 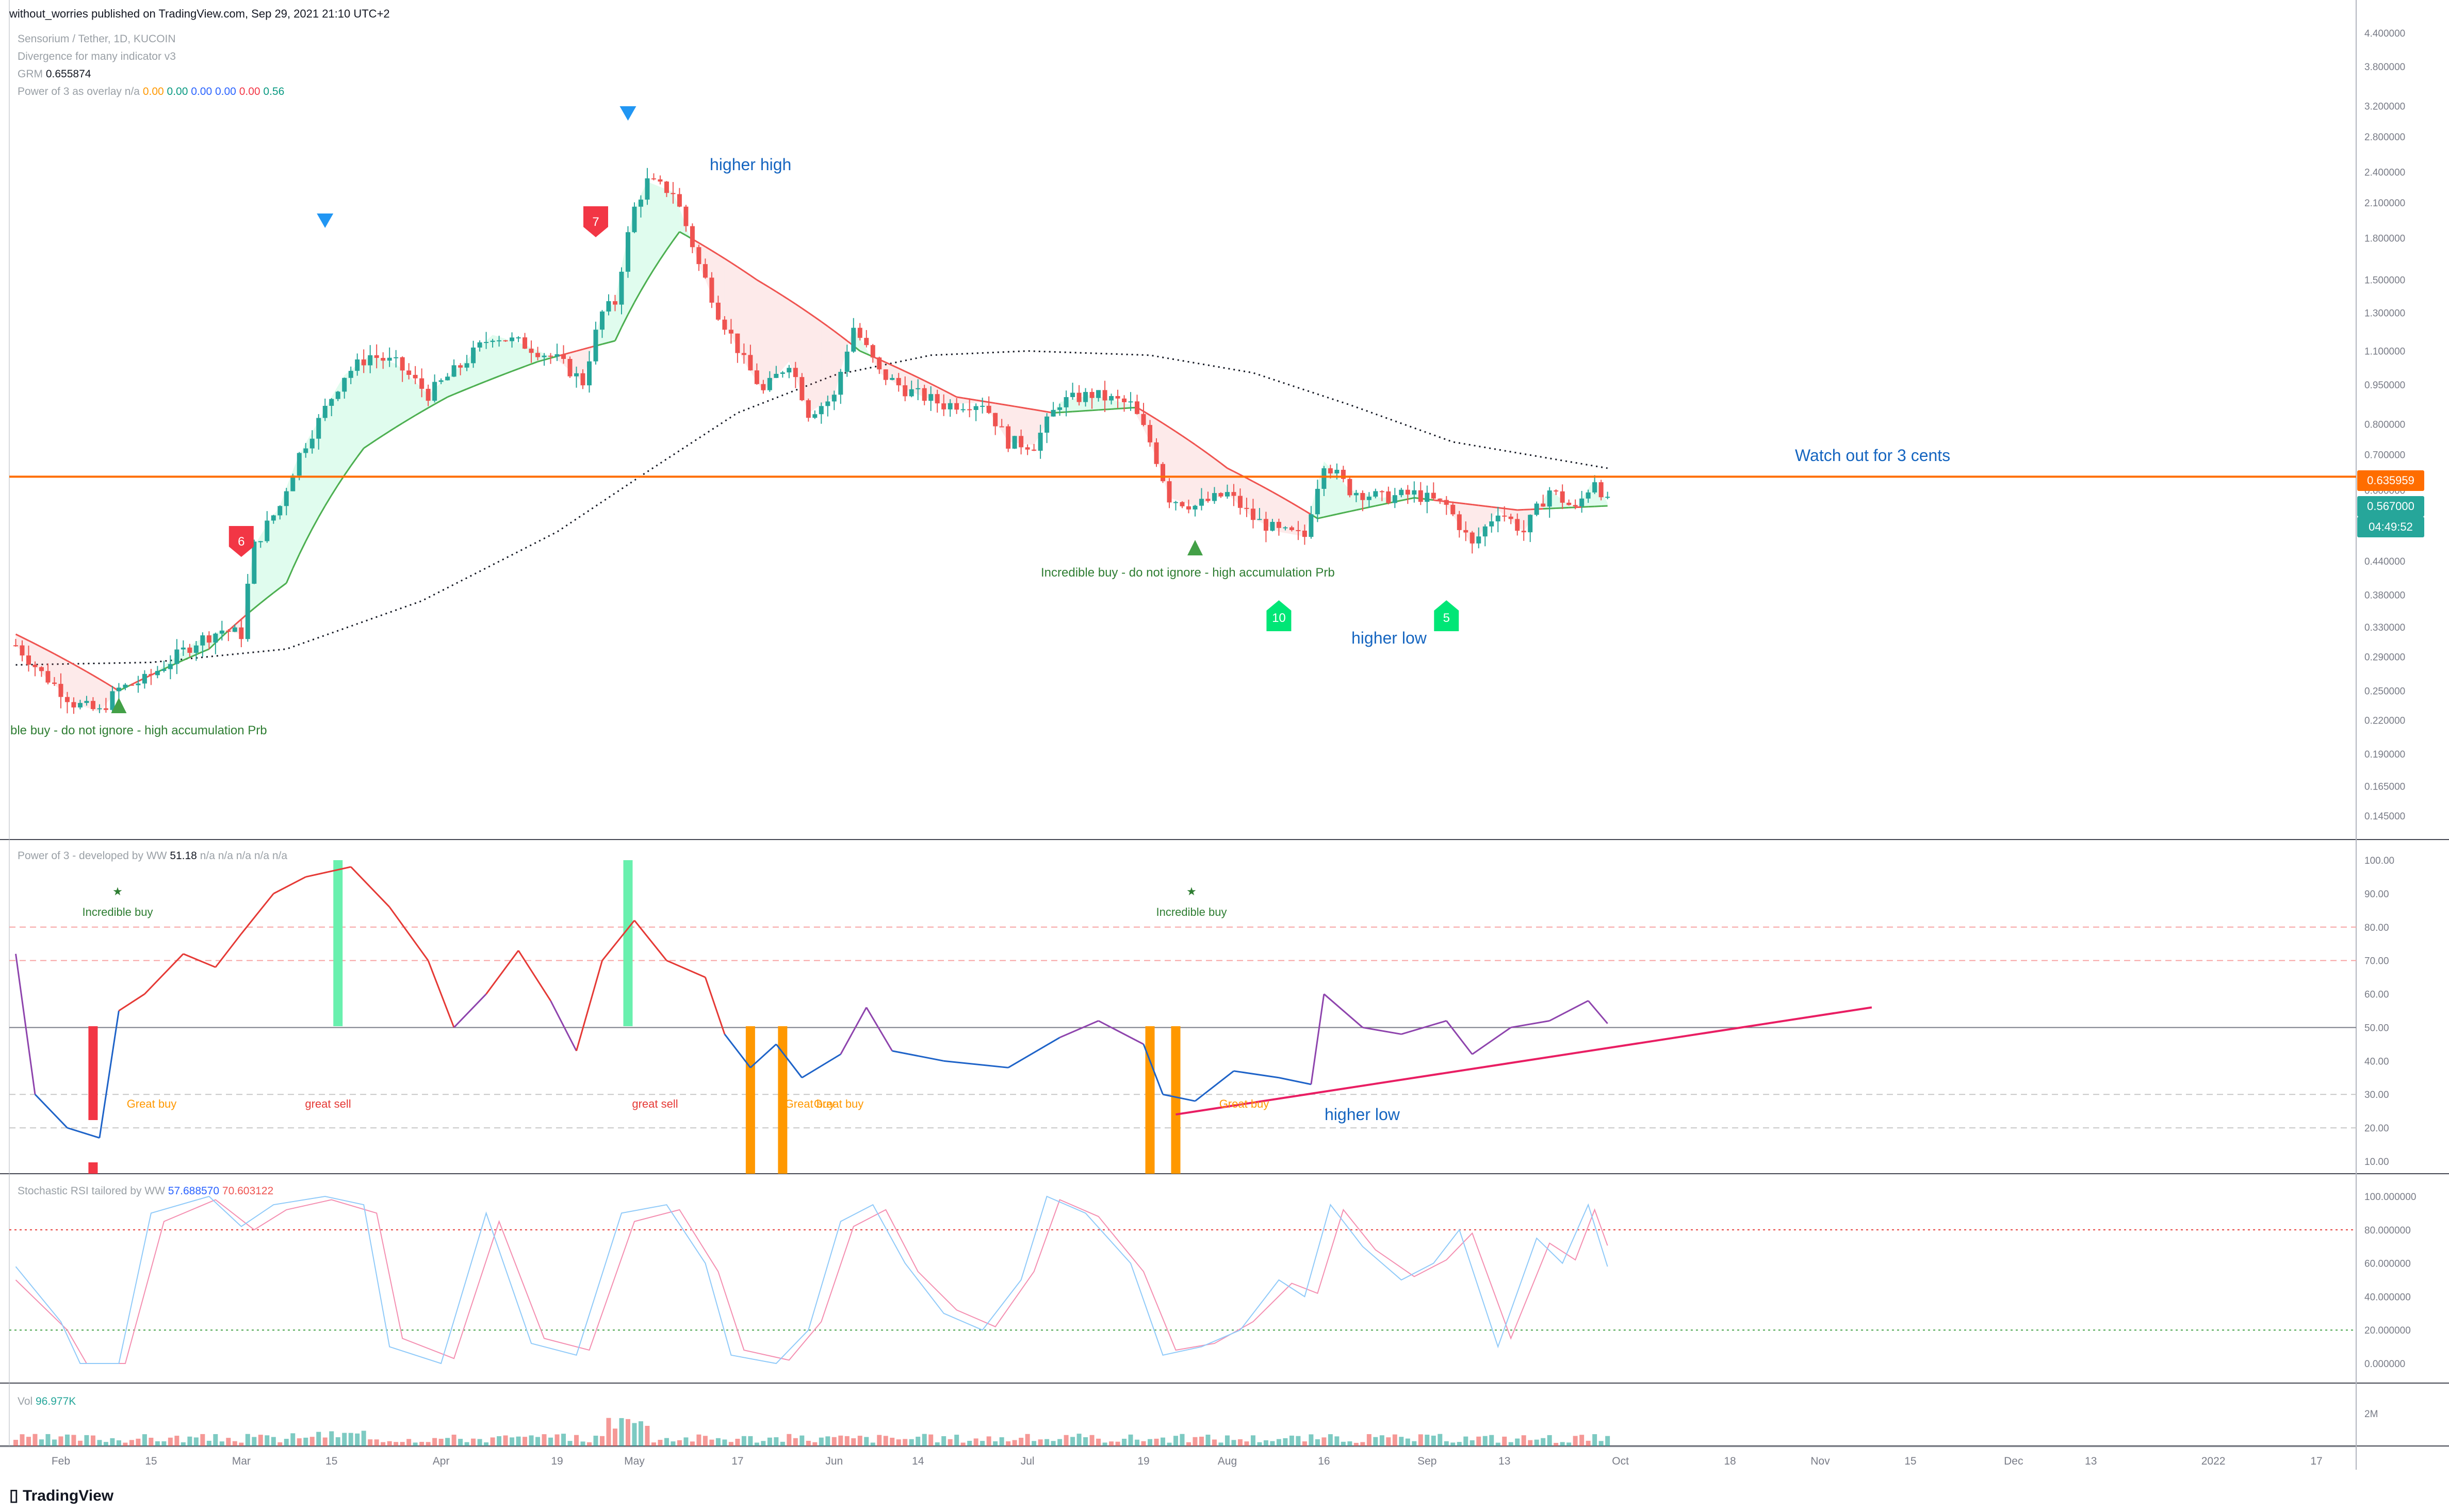 I want to click on badge-label: 6, so click(x=241, y=542).